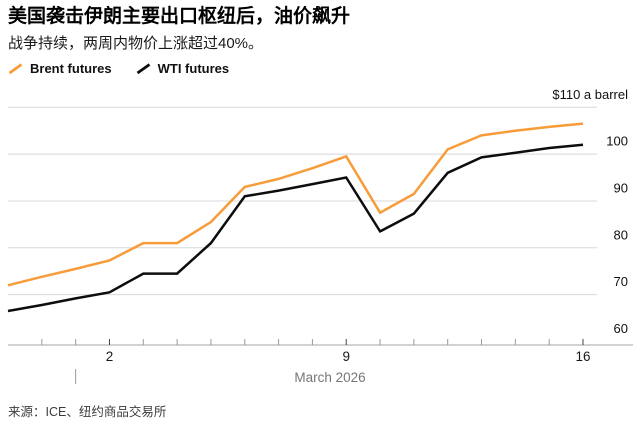  What do you see at coordinates (621, 234) in the screenshot?
I see `y-axis-label: 80` at bounding box center [621, 234].